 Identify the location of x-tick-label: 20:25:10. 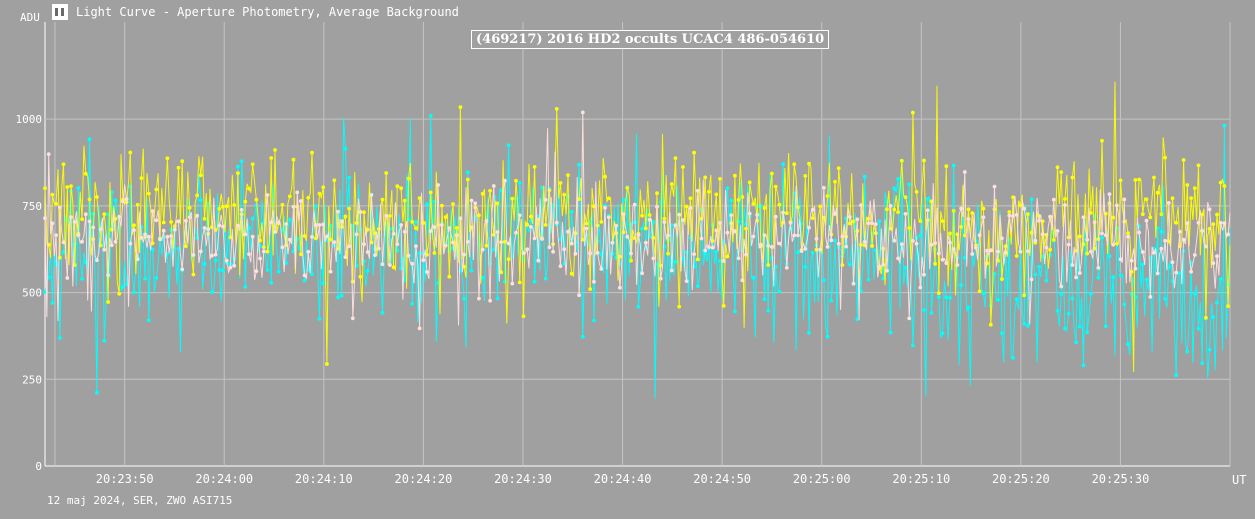
(921, 479).